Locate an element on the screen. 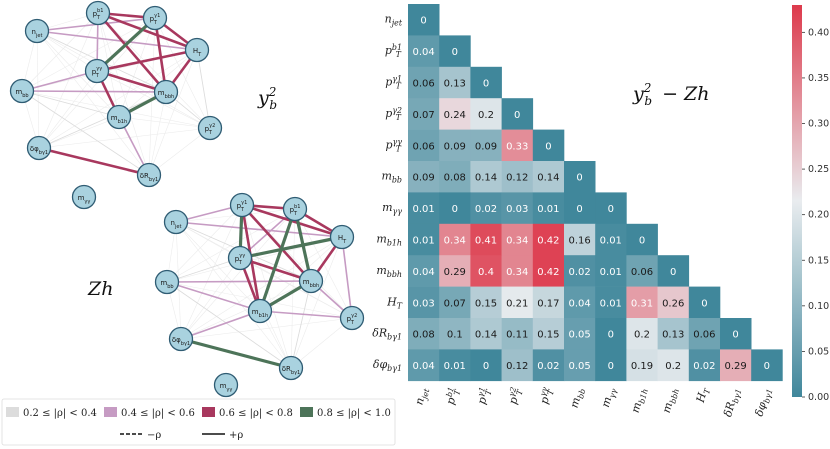  heatmap-value-label: 0.42 is located at coordinates (548, 241).